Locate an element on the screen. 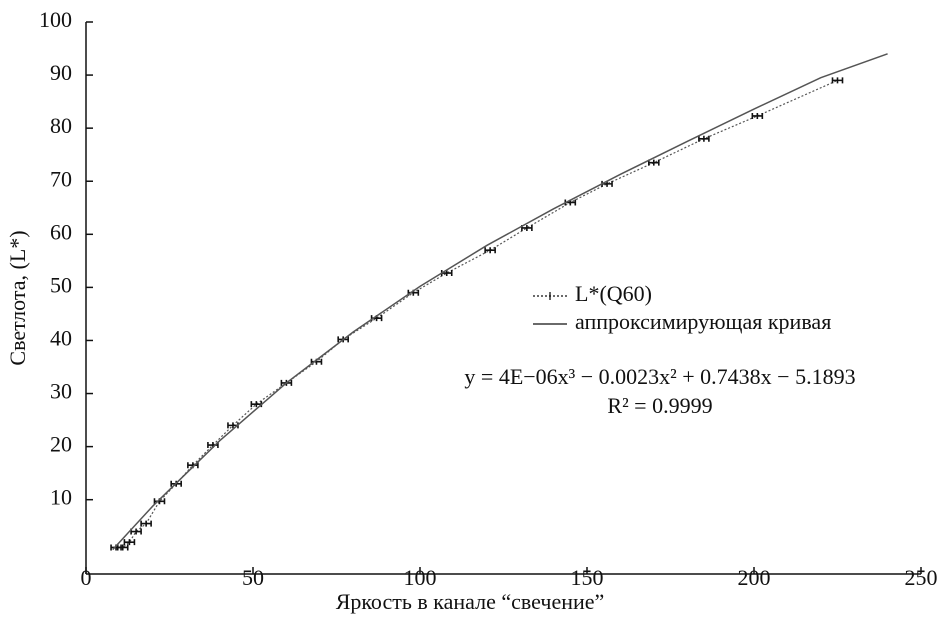  r-squared: R² = 0.9999 is located at coordinates (659, 405).